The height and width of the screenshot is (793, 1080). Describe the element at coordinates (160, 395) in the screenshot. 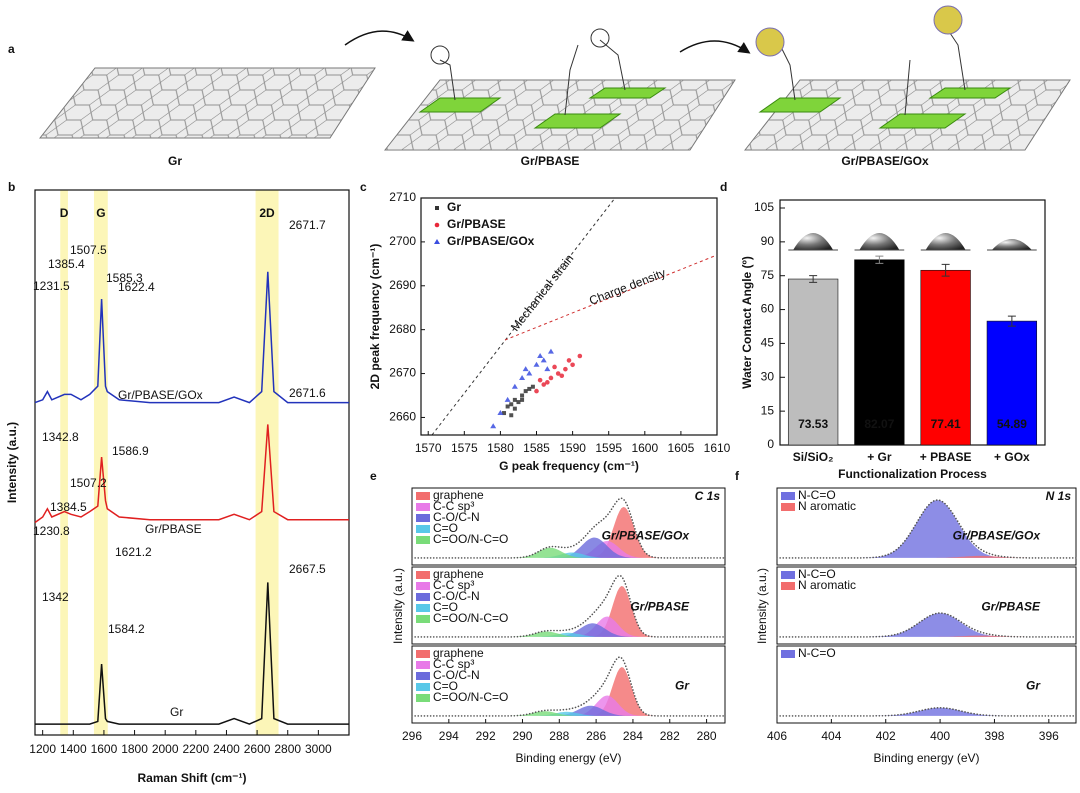

I see `series-label: Gr/PBASE/GOx` at that location.